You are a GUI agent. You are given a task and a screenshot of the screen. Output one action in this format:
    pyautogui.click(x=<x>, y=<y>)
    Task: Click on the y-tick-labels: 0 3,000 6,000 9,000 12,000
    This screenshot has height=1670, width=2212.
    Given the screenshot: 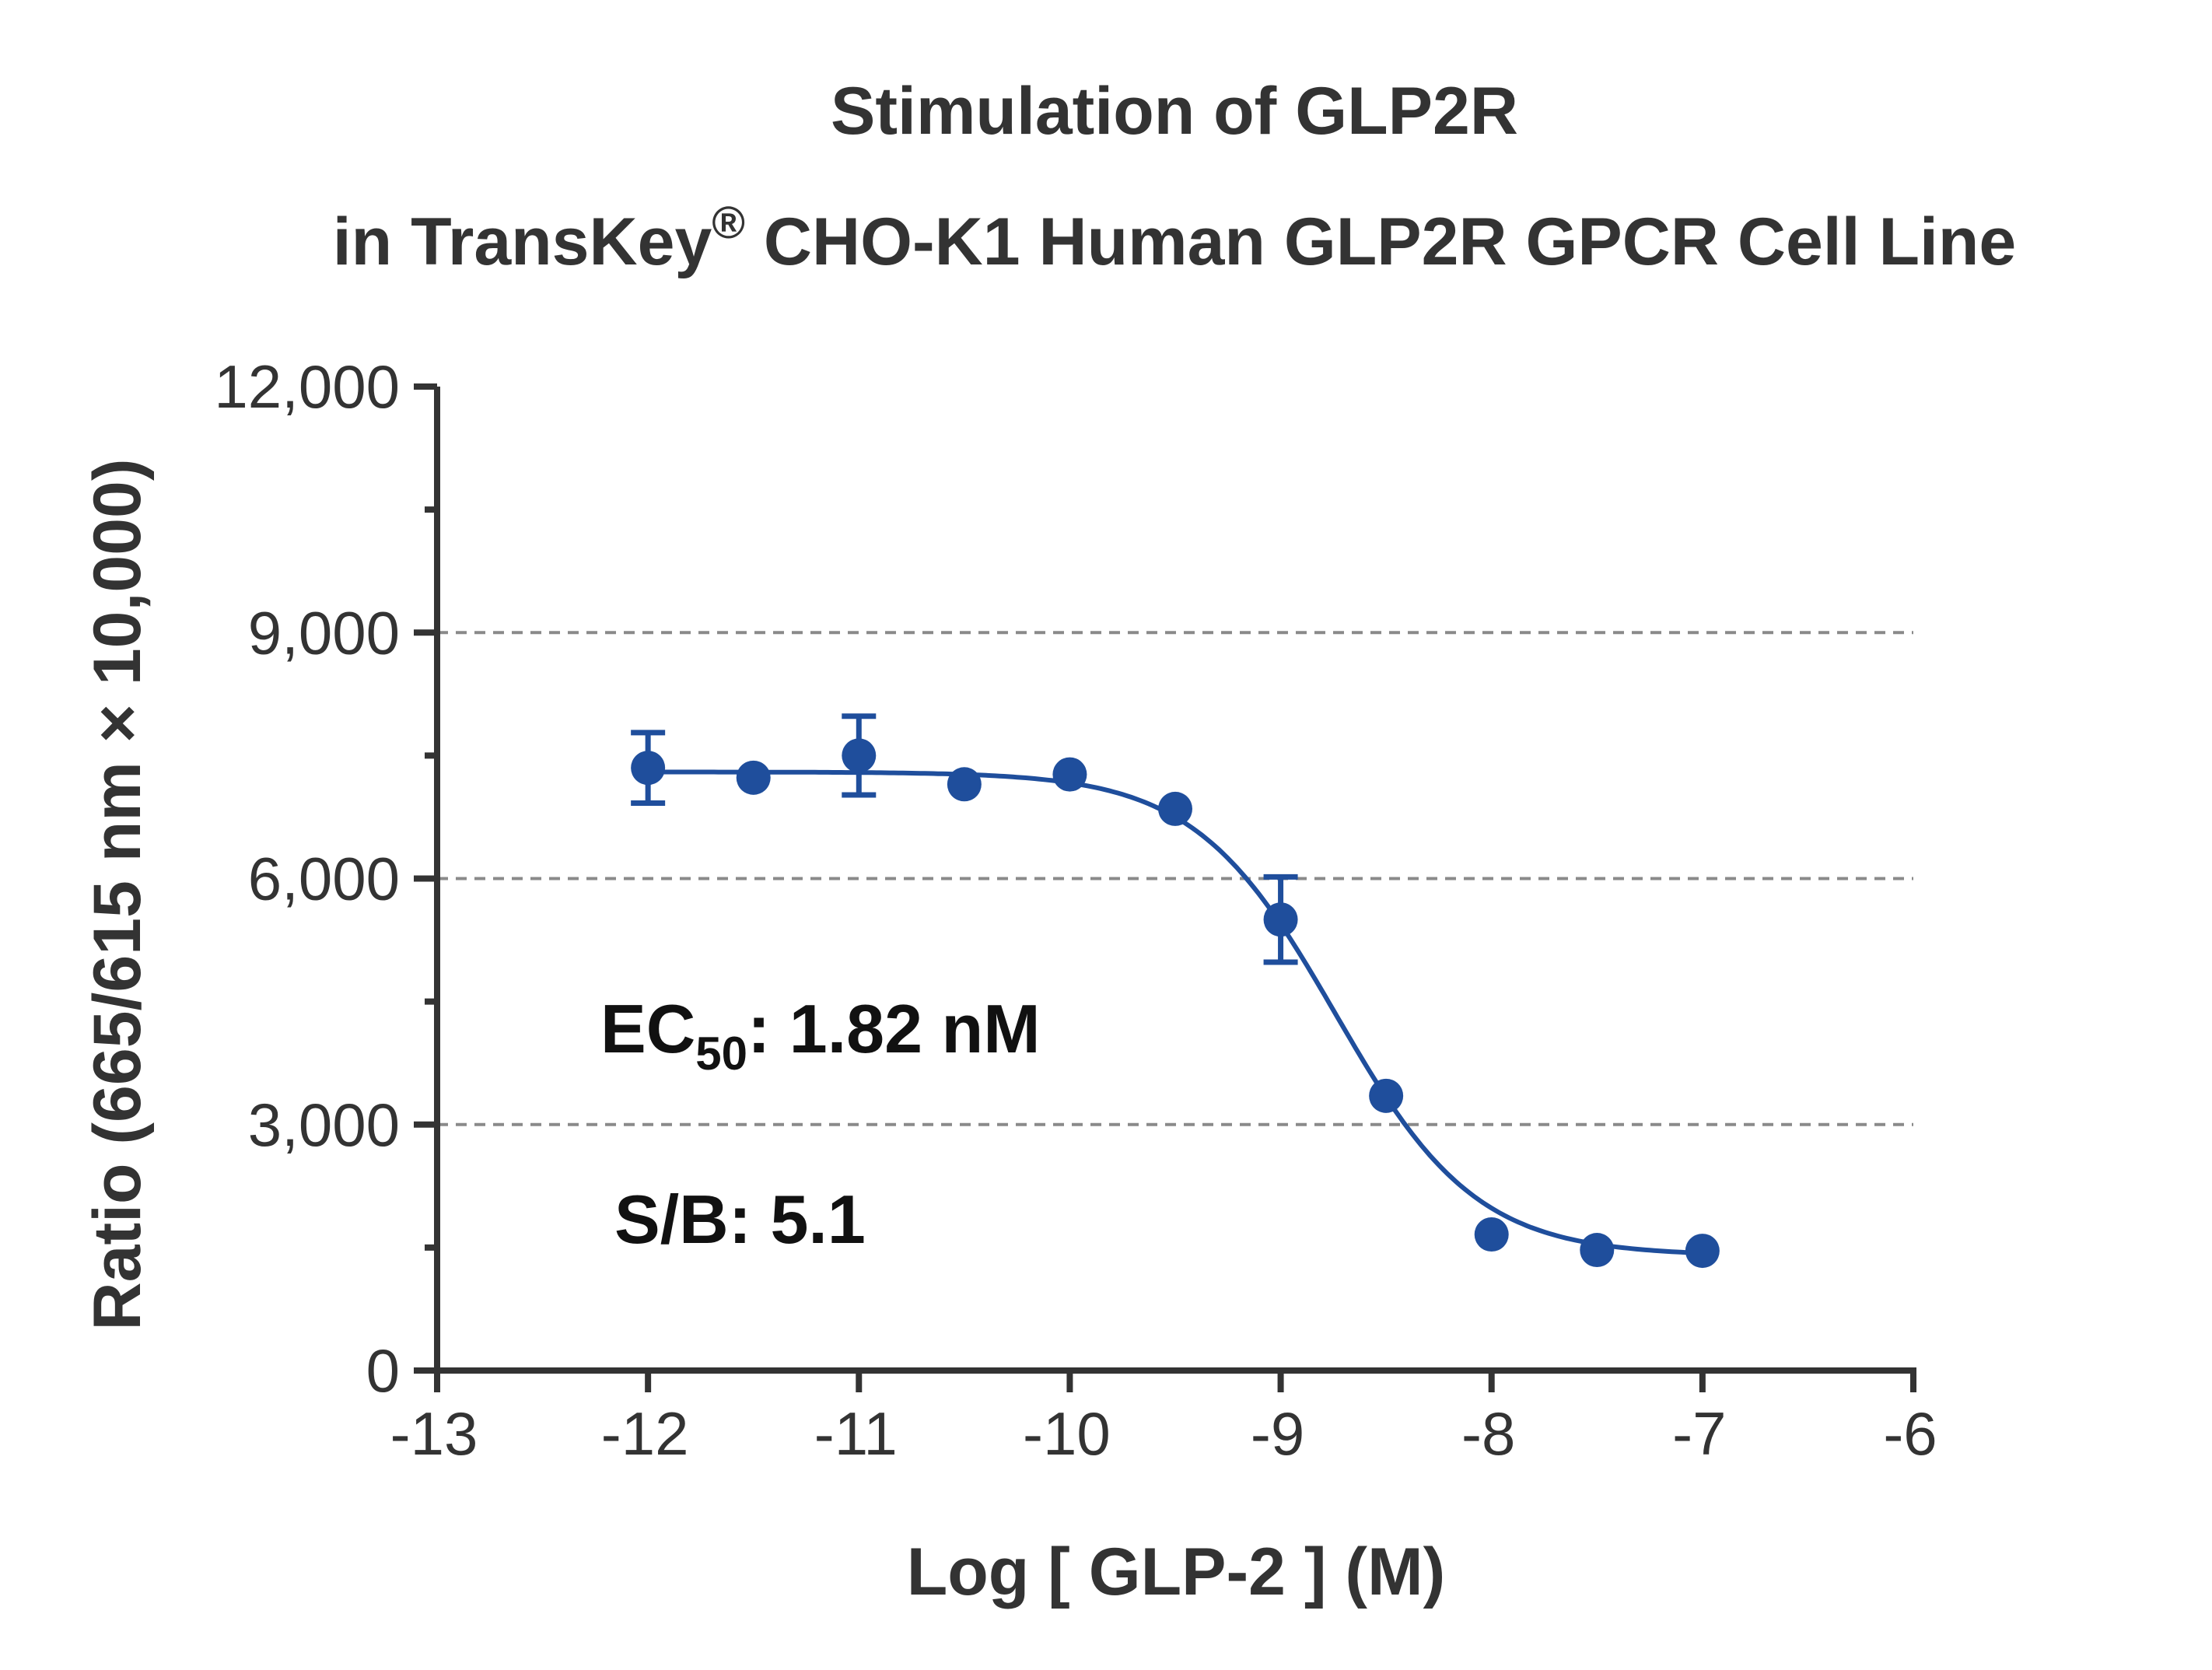 What is the action you would take?
    pyautogui.click(x=307, y=879)
    